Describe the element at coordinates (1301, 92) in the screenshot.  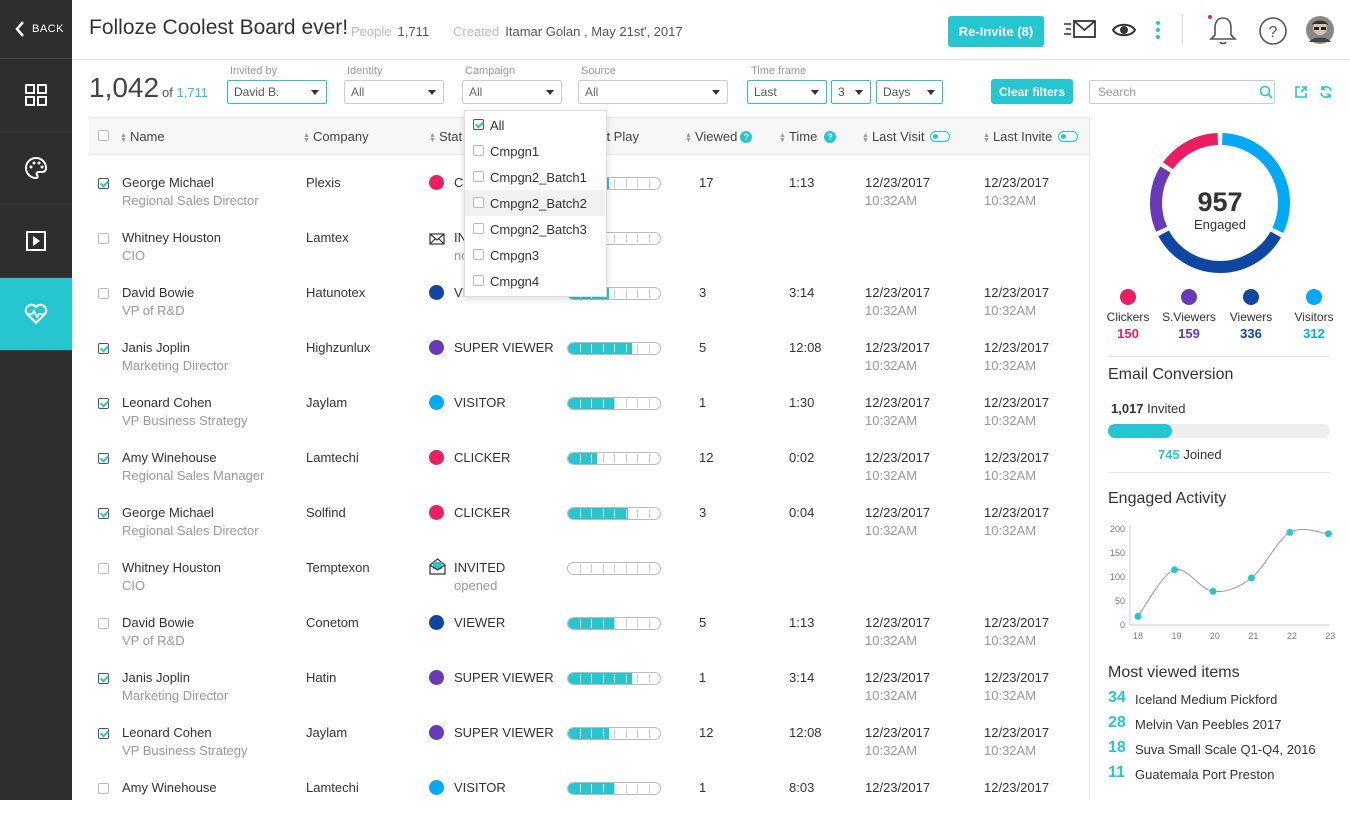
I see `export-icon` at that location.